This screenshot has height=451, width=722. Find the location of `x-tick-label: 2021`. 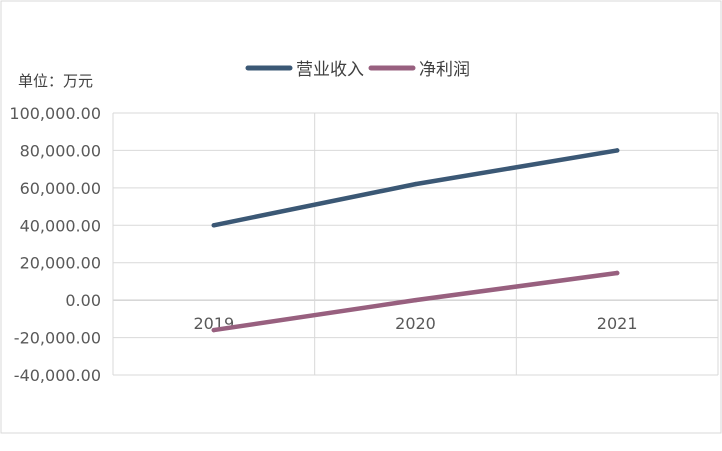

x-tick-label: 2021 is located at coordinates (617, 323).